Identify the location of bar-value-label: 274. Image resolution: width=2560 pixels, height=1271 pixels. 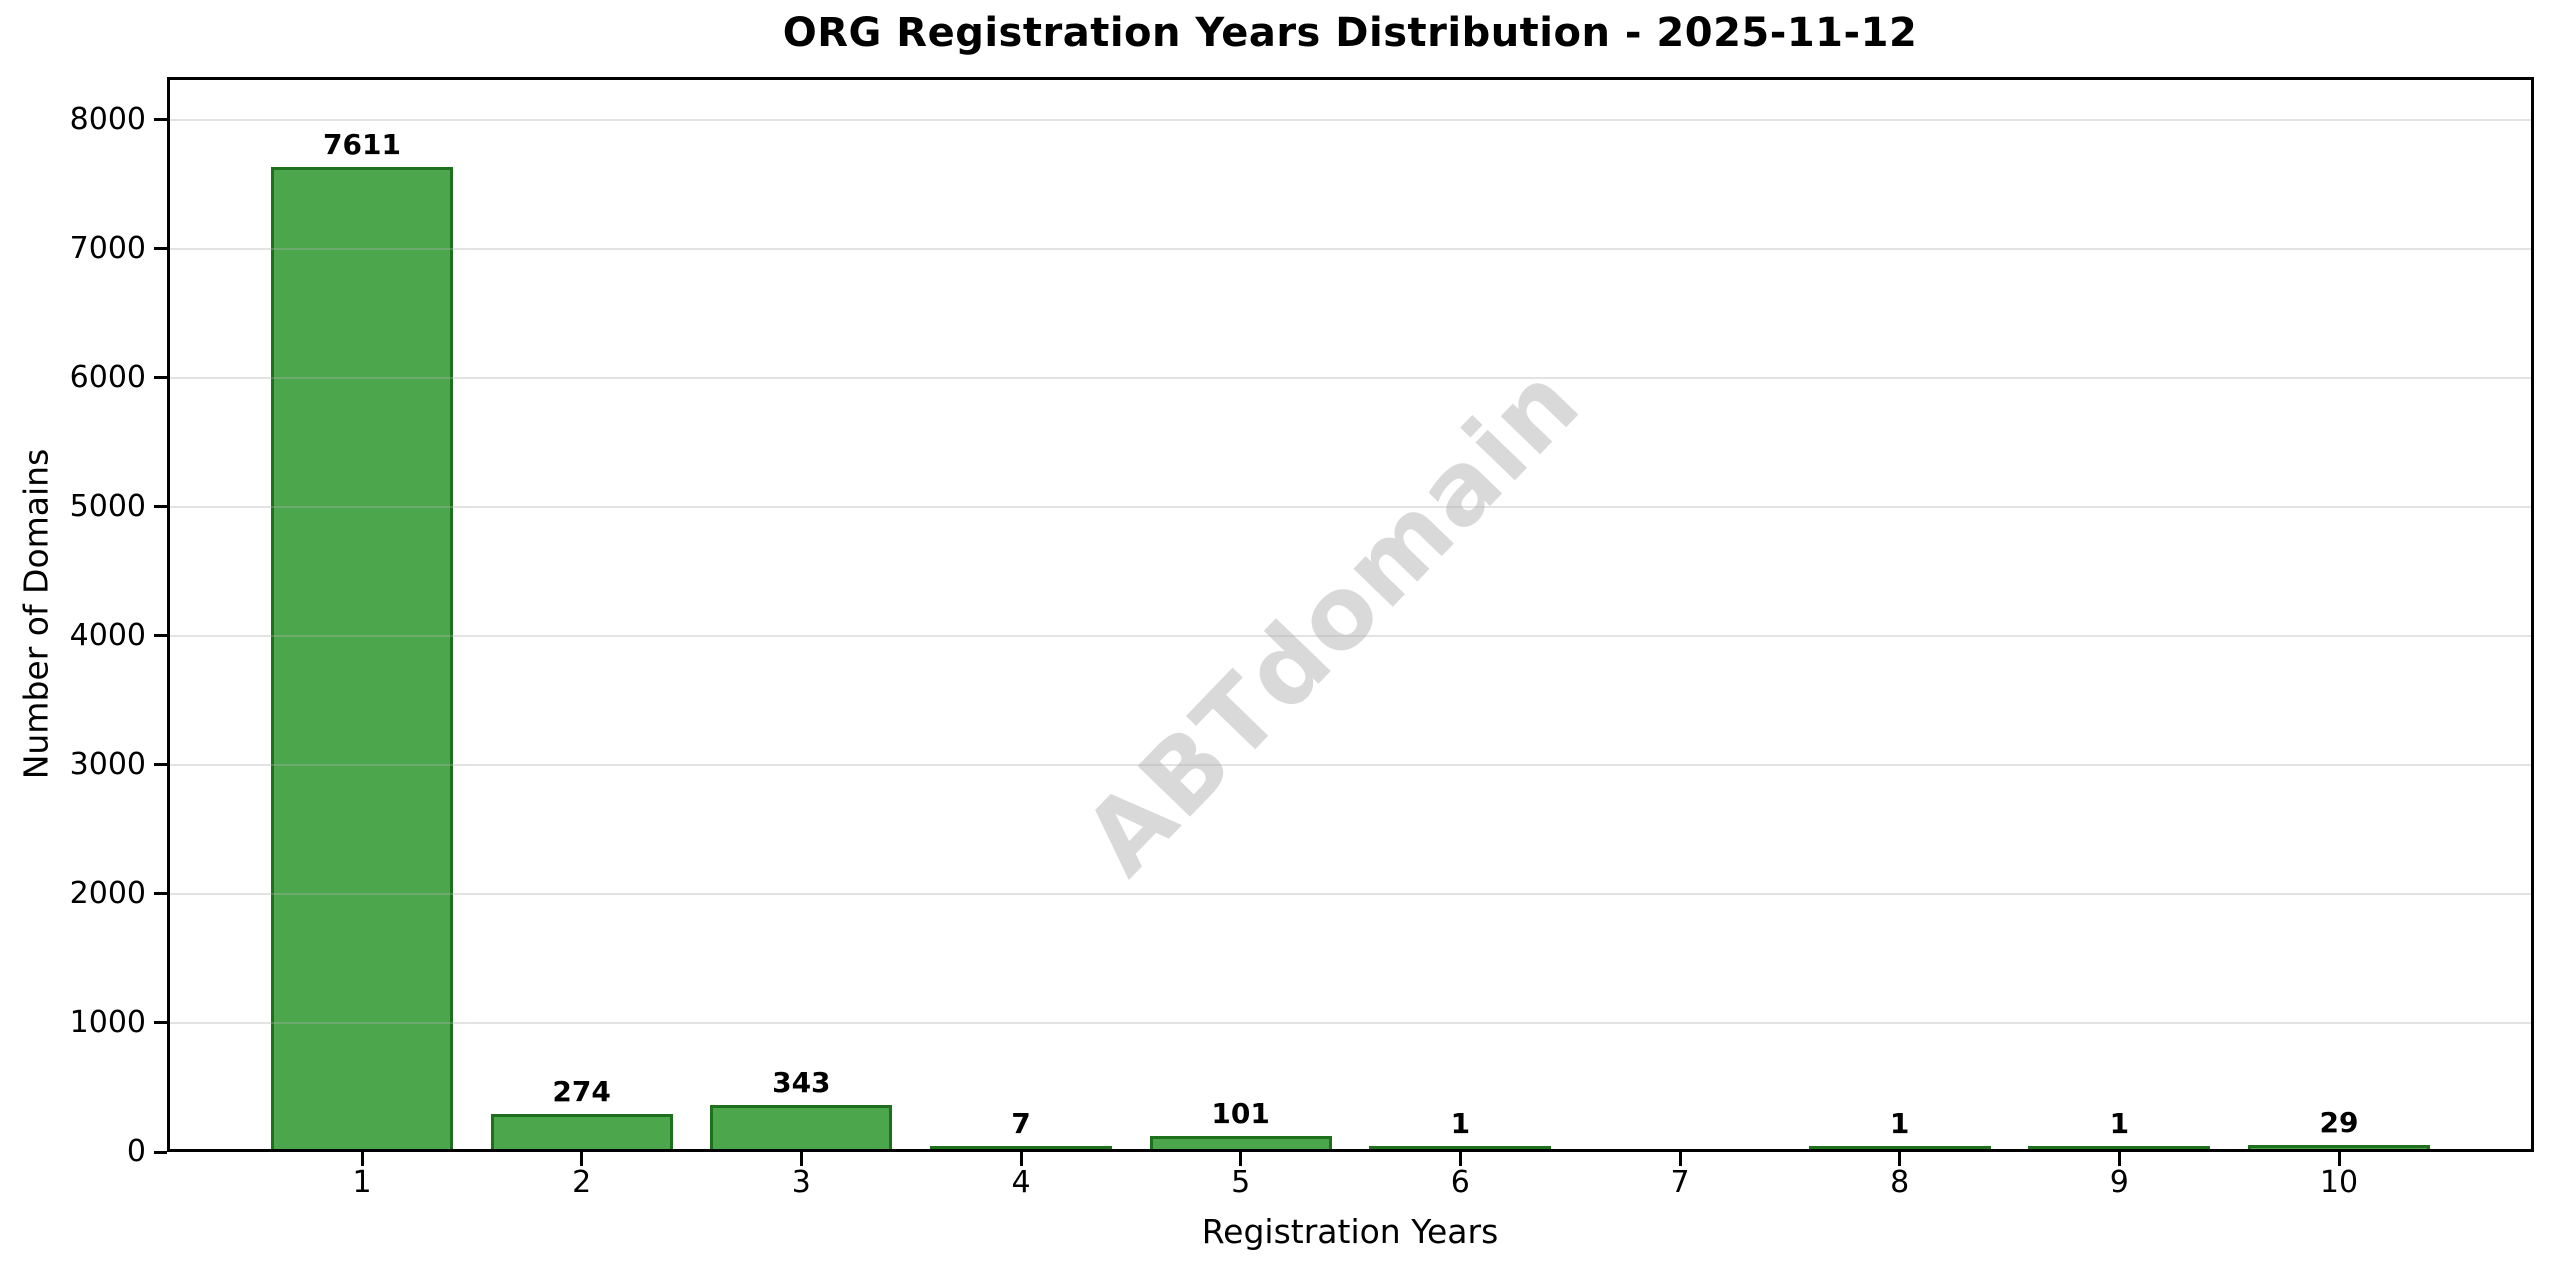
(581, 1091).